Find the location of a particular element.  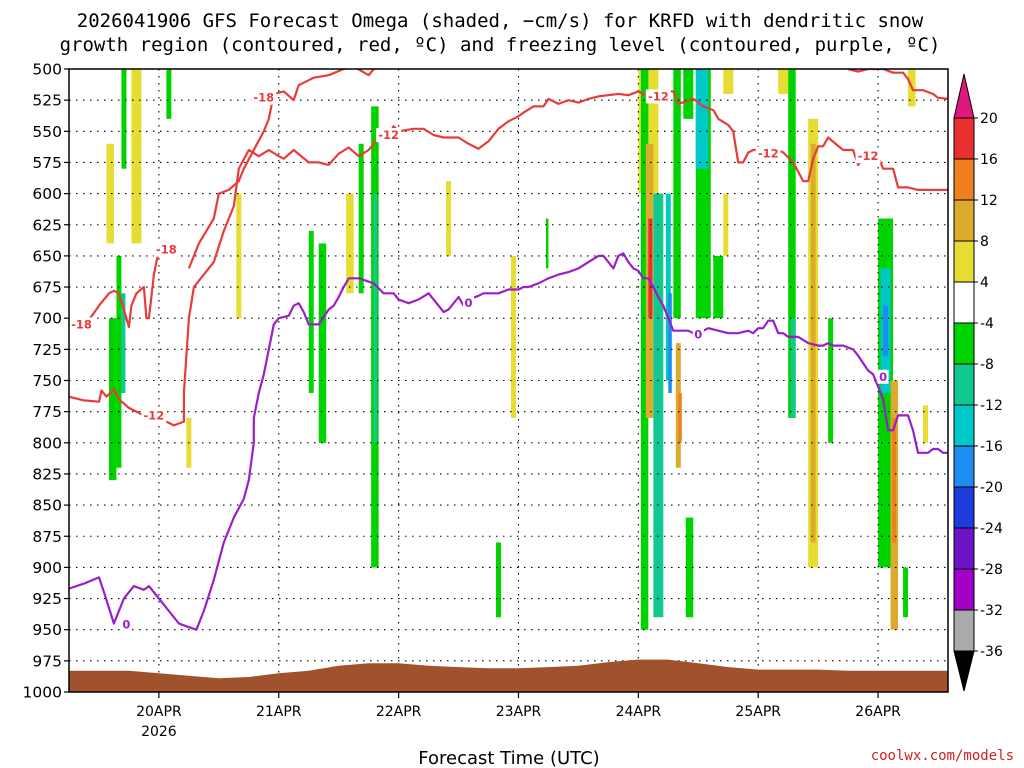

x-tick-label: 26APR is located at coordinates (878, 712).